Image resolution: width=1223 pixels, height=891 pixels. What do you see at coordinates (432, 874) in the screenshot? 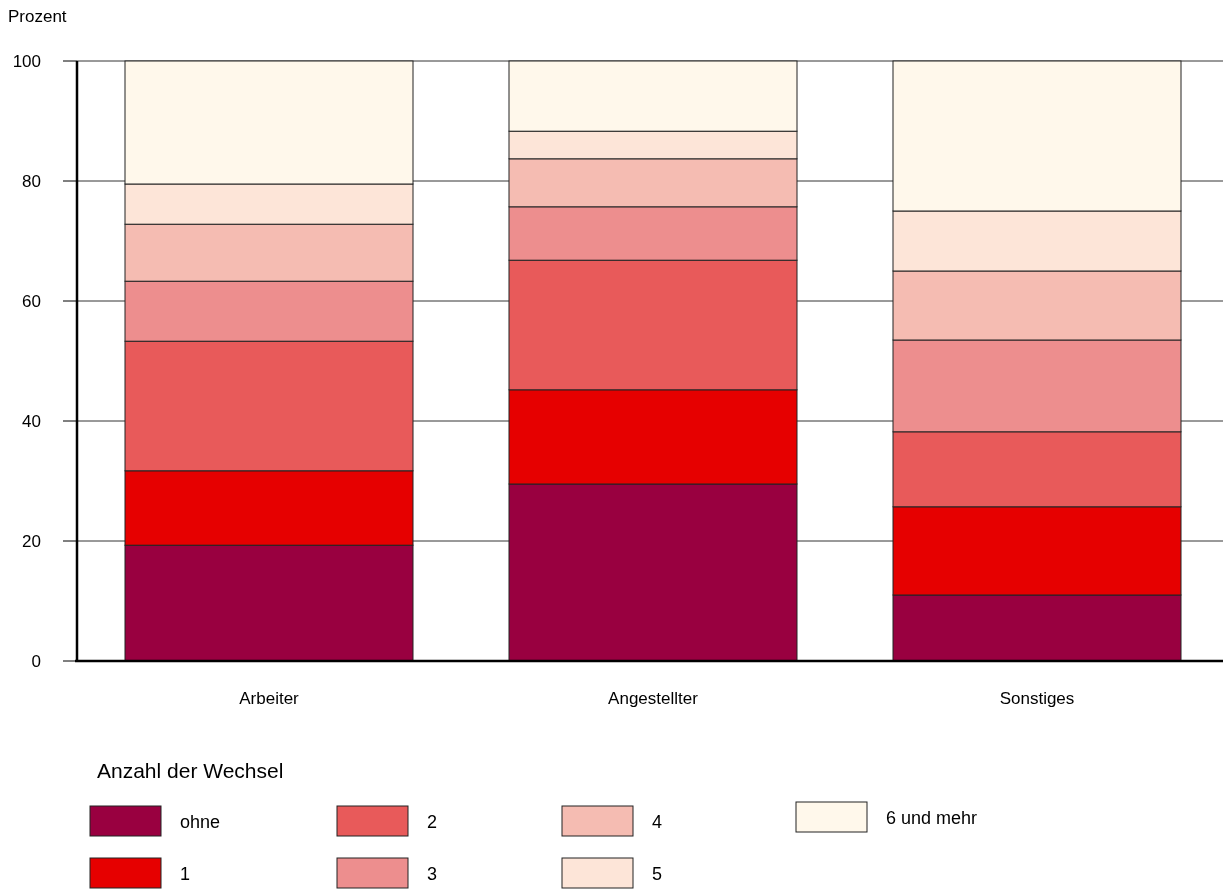
I see `legend-label: 3` at bounding box center [432, 874].